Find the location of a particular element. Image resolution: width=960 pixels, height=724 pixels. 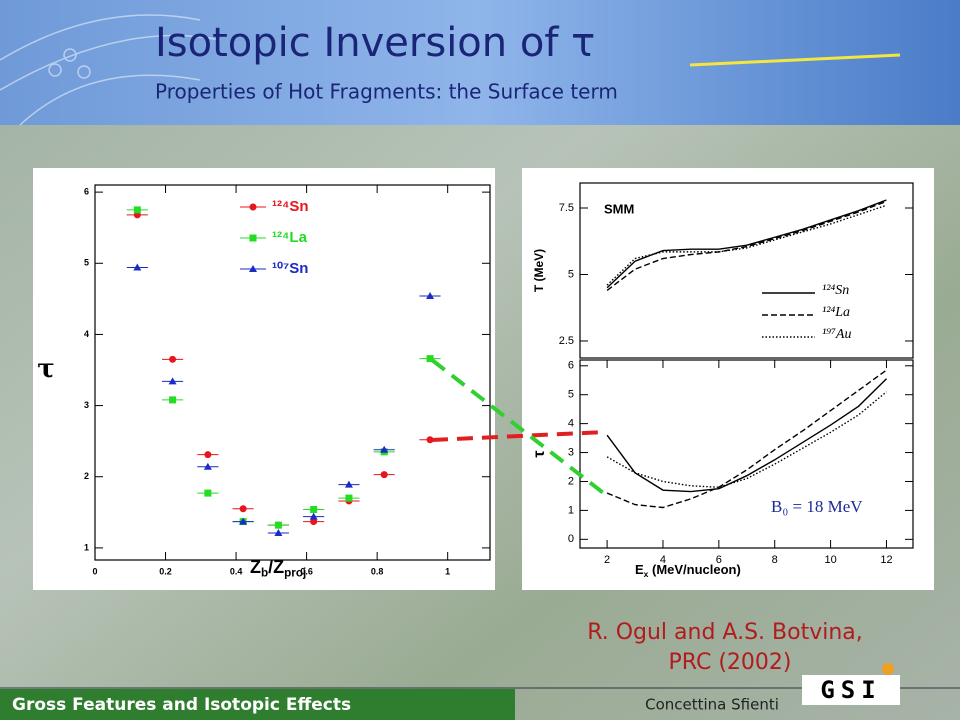

x-axis-label-part: (MeV/nucleon) is located at coordinates (694, 569).